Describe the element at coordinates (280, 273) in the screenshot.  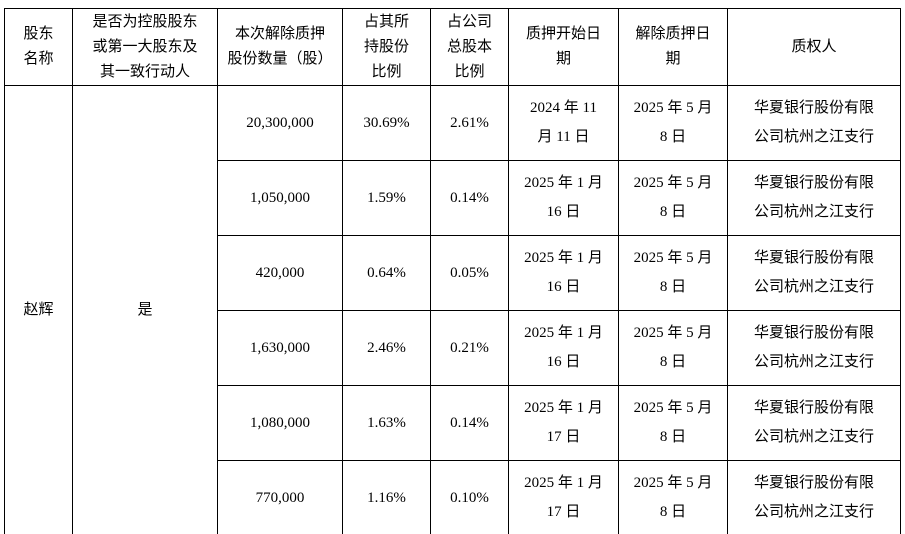
I see `shares-cell: 420,000` at that location.